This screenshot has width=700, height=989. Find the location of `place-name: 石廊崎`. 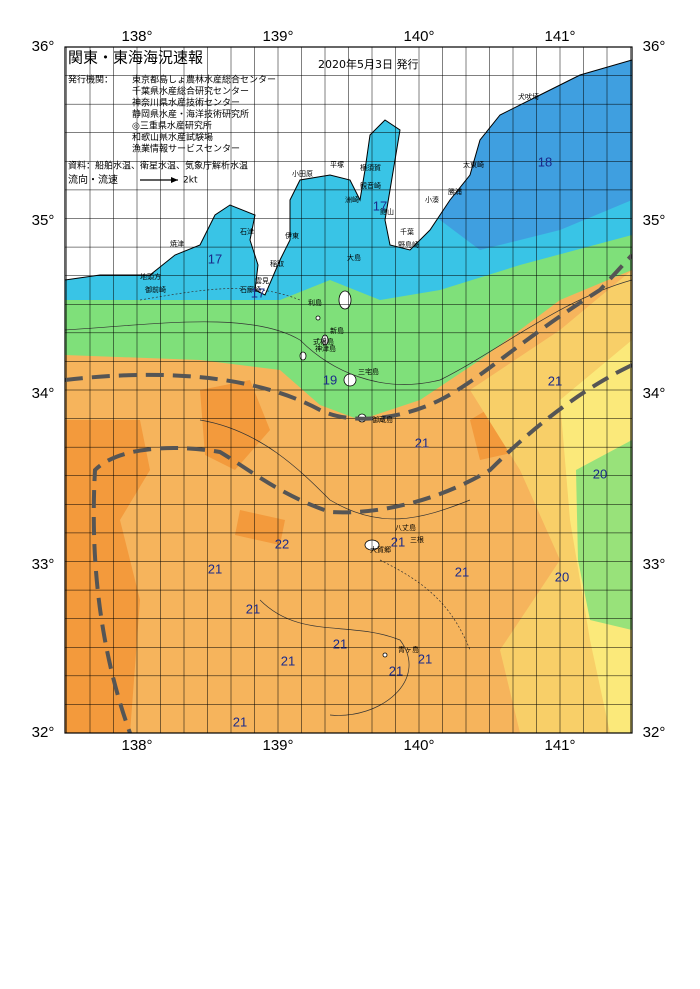

place-name: 石廊崎 is located at coordinates (250, 289).